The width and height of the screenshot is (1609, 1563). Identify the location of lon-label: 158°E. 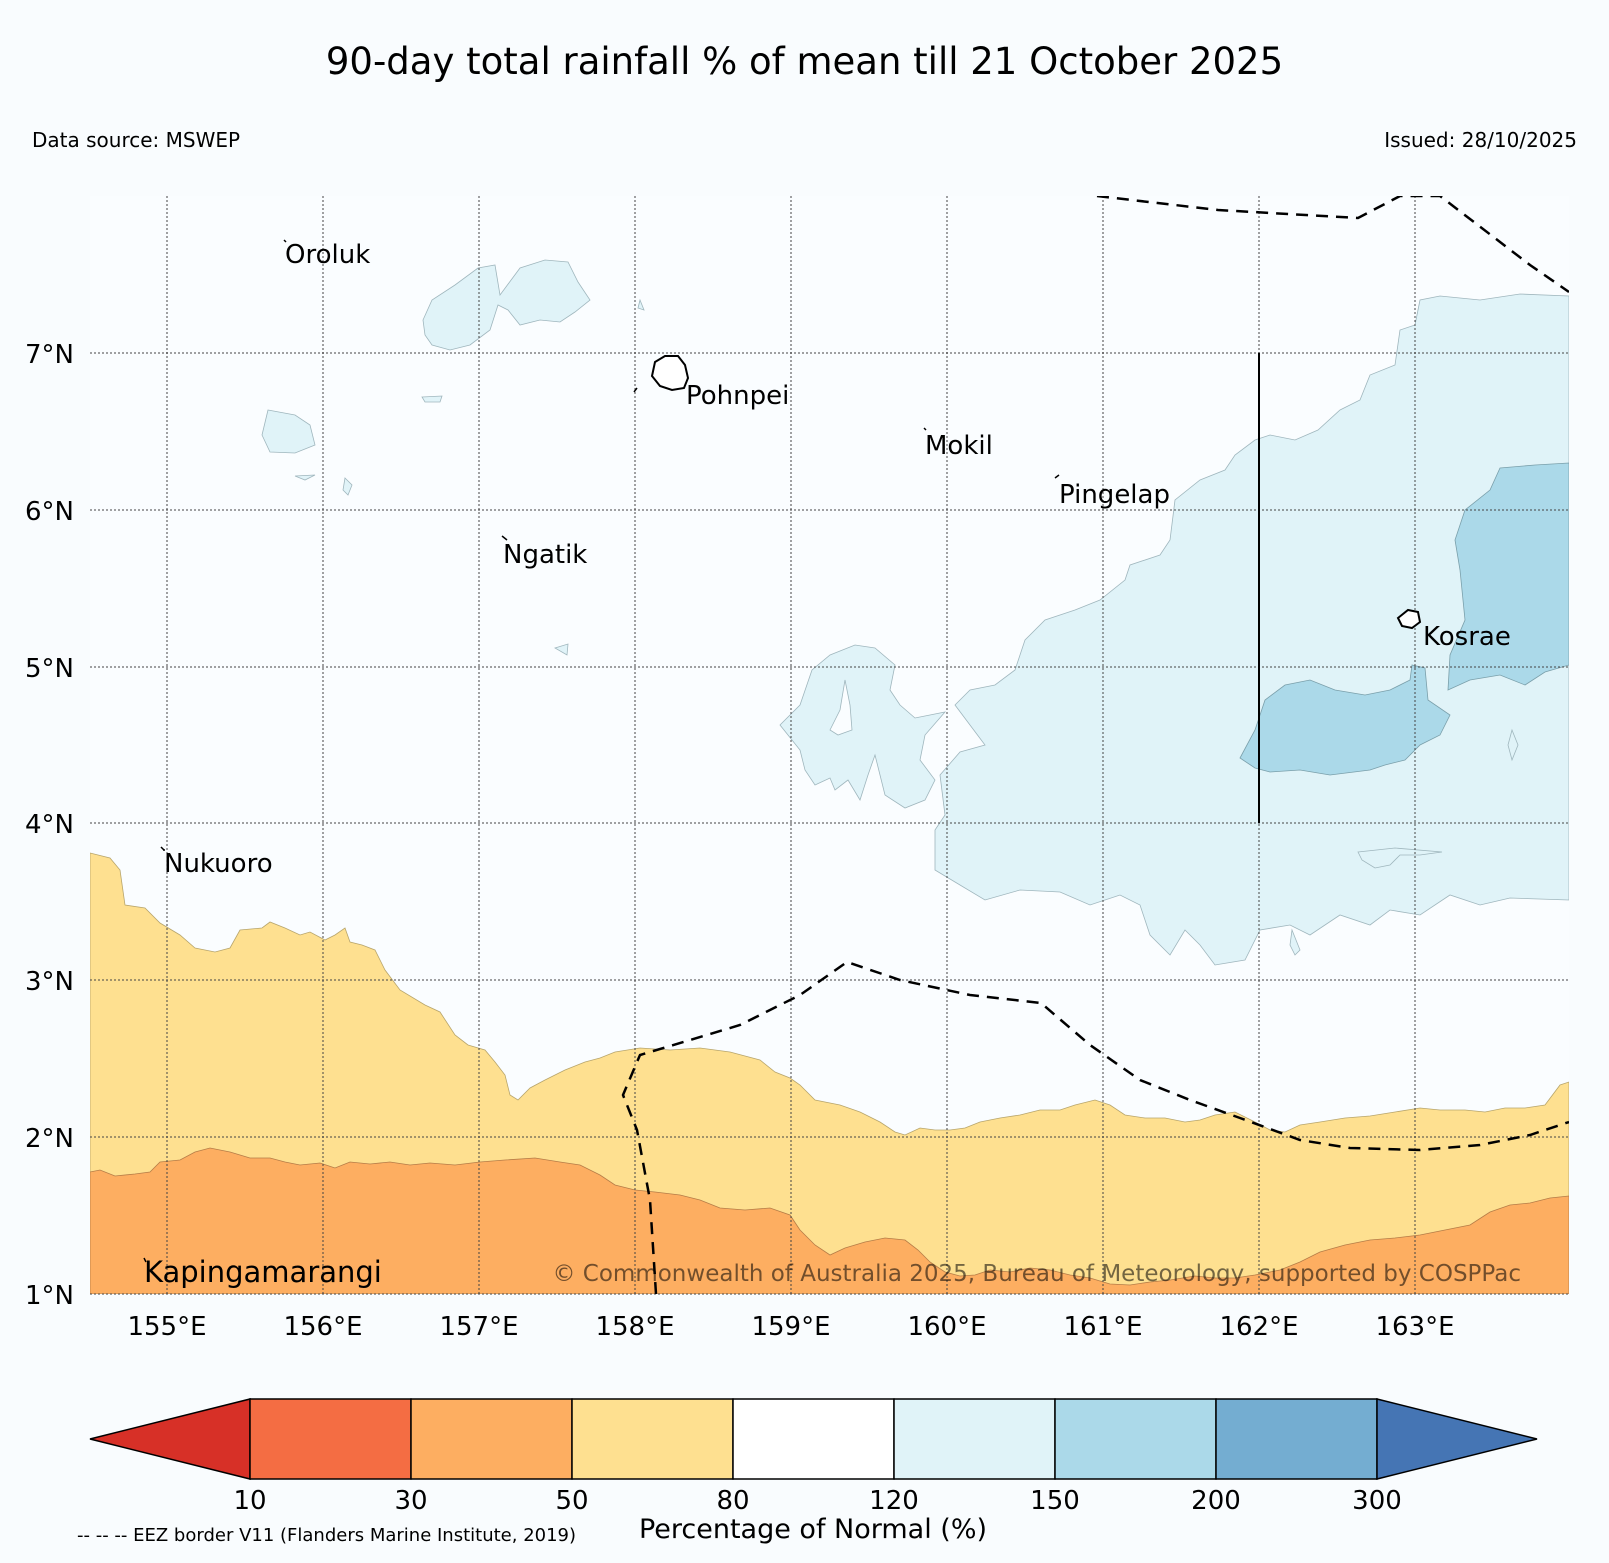
(634, 1327).